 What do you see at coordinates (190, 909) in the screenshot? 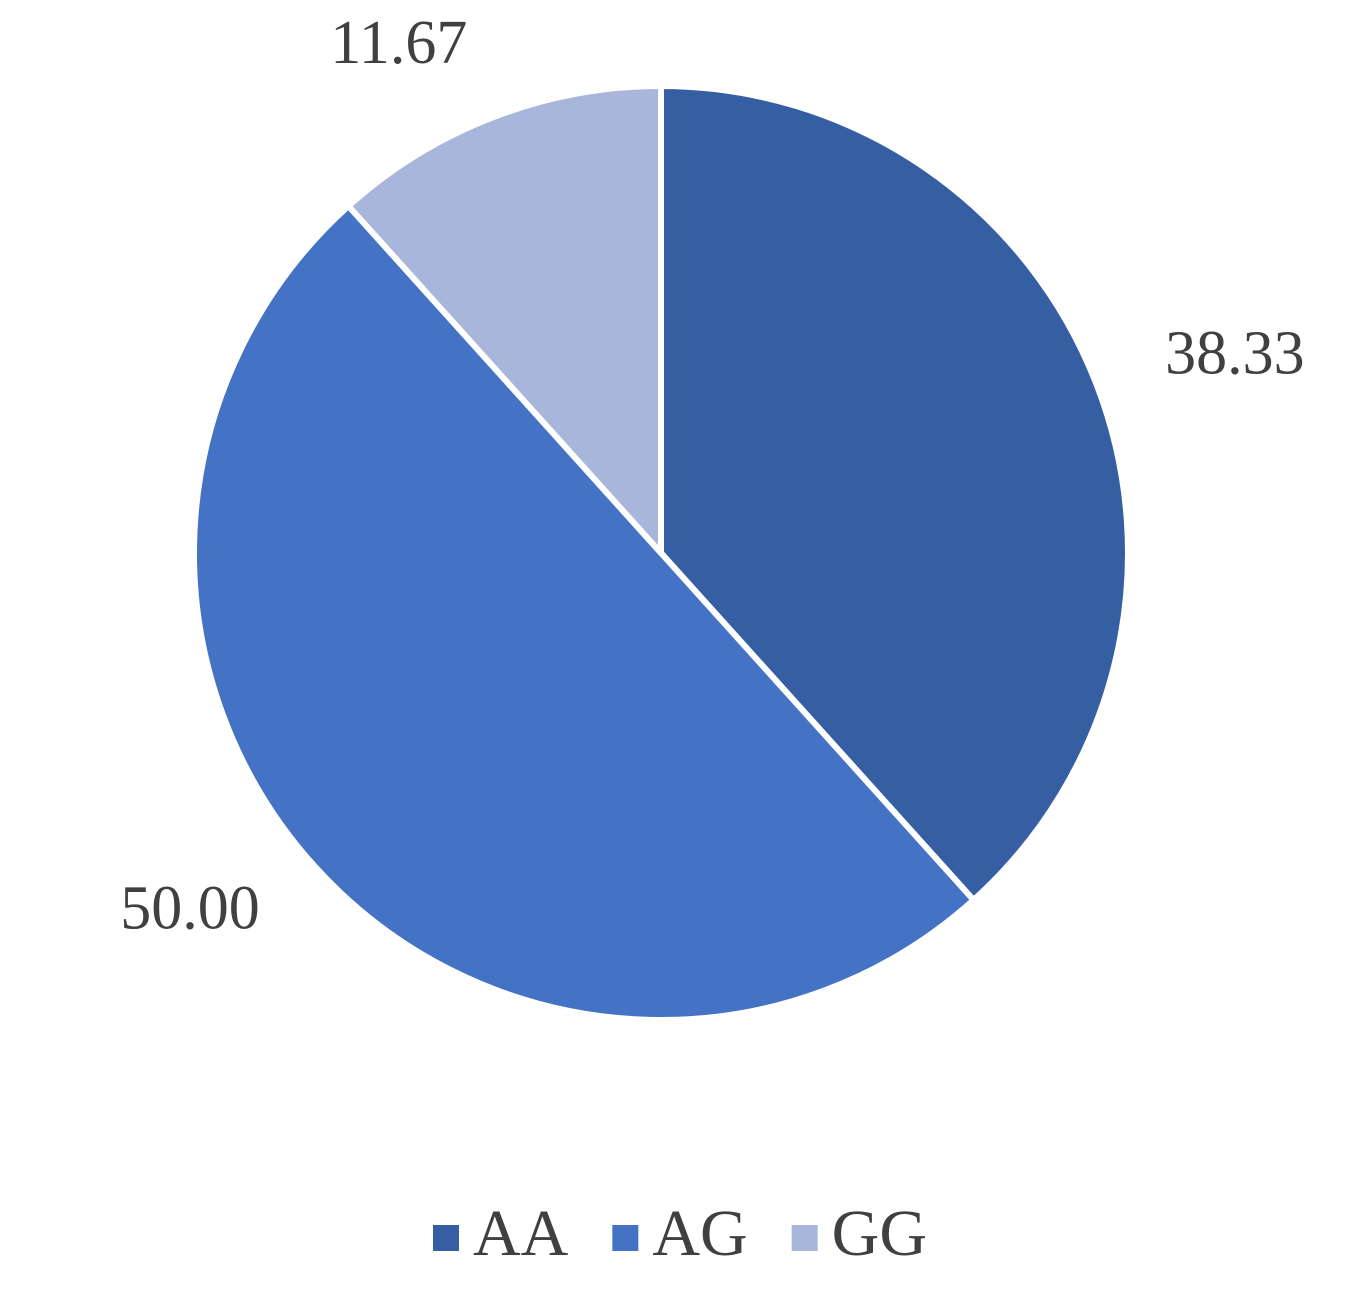
I see `data-label: 50.00` at bounding box center [190, 909].